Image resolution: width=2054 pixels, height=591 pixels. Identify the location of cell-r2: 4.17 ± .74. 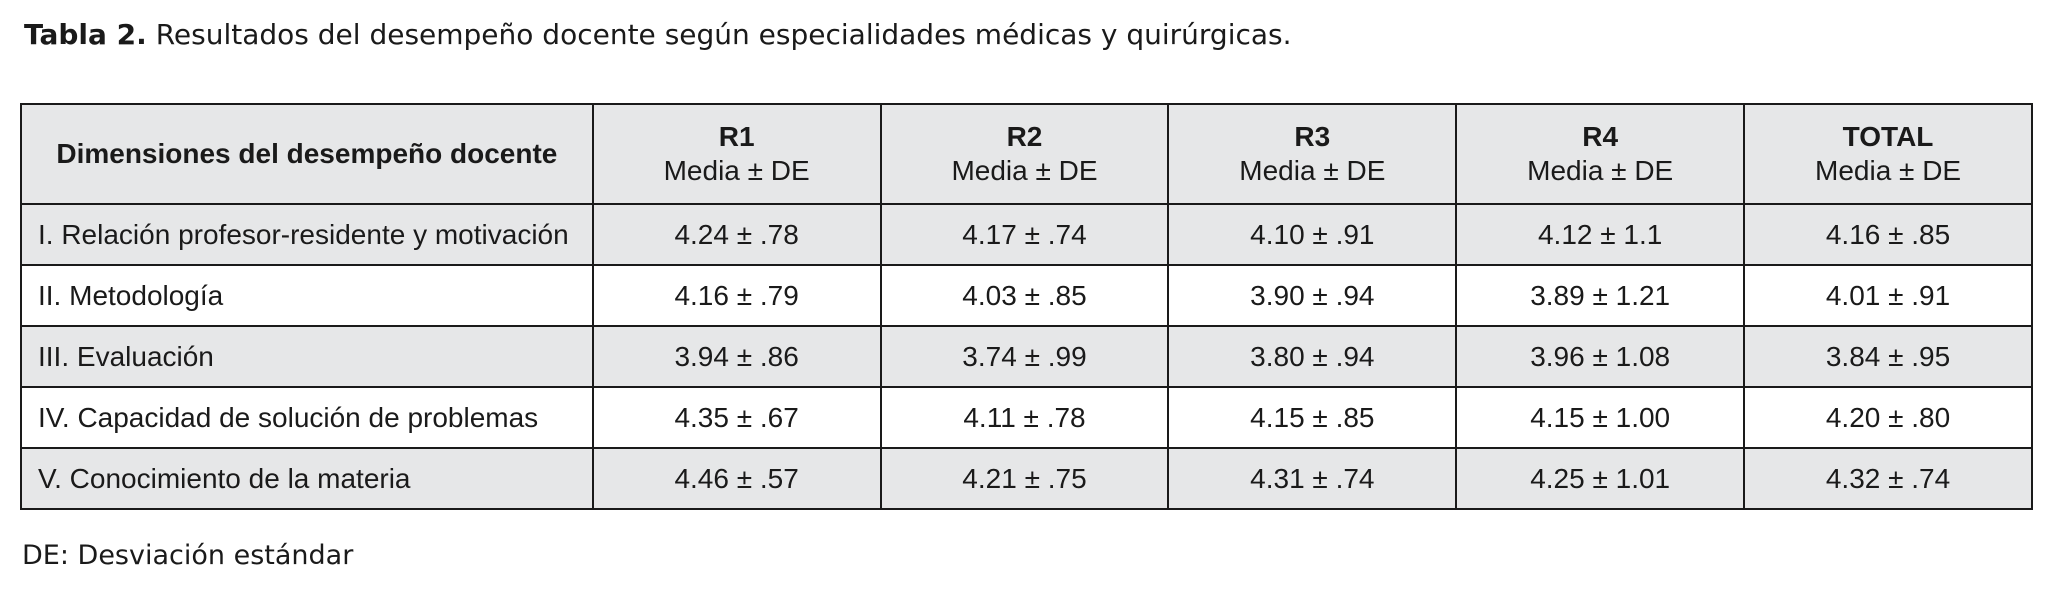
(1024, 234).